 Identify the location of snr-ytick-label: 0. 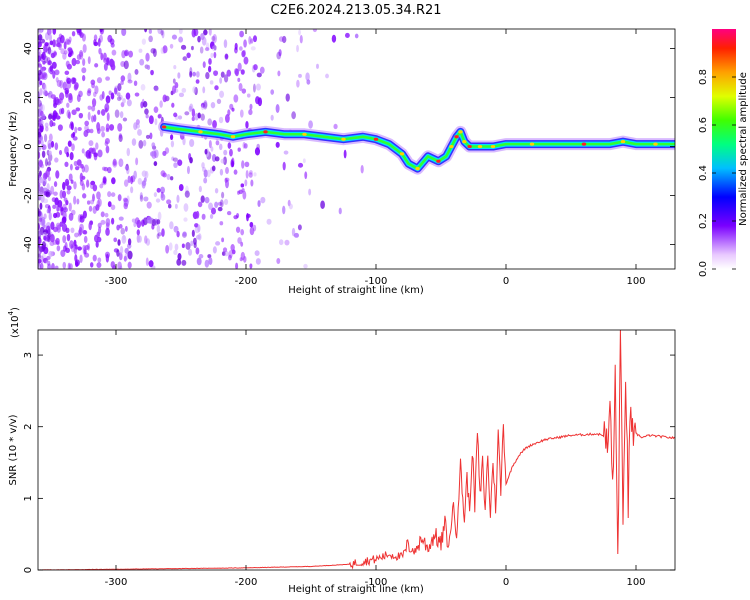
(28, 570).